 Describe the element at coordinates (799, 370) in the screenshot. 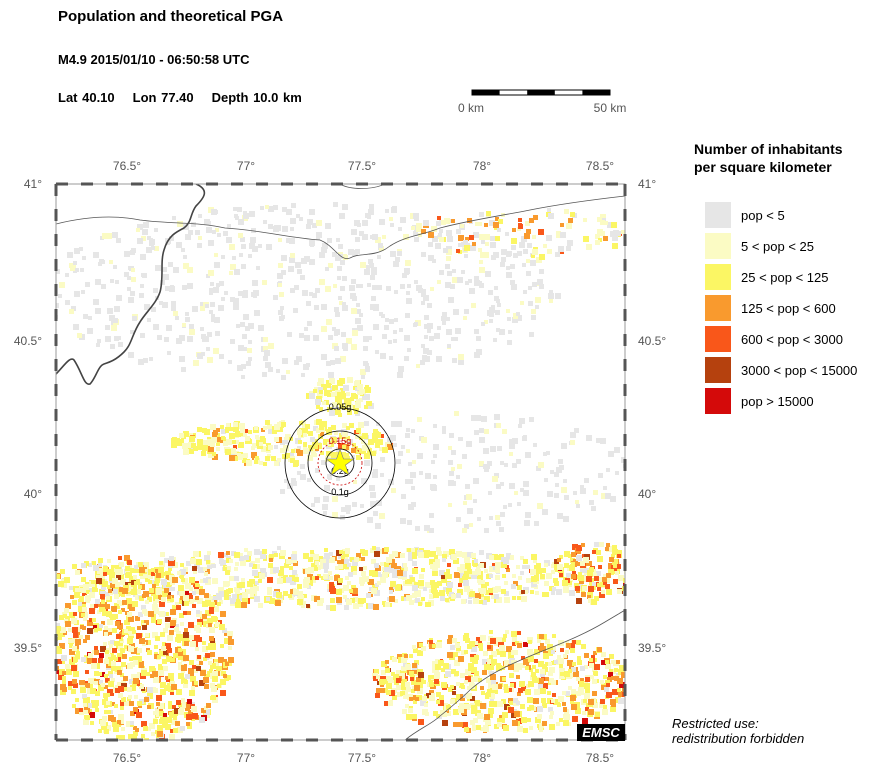

I see `legend-label: 3000 < pop < 15000` at that location.